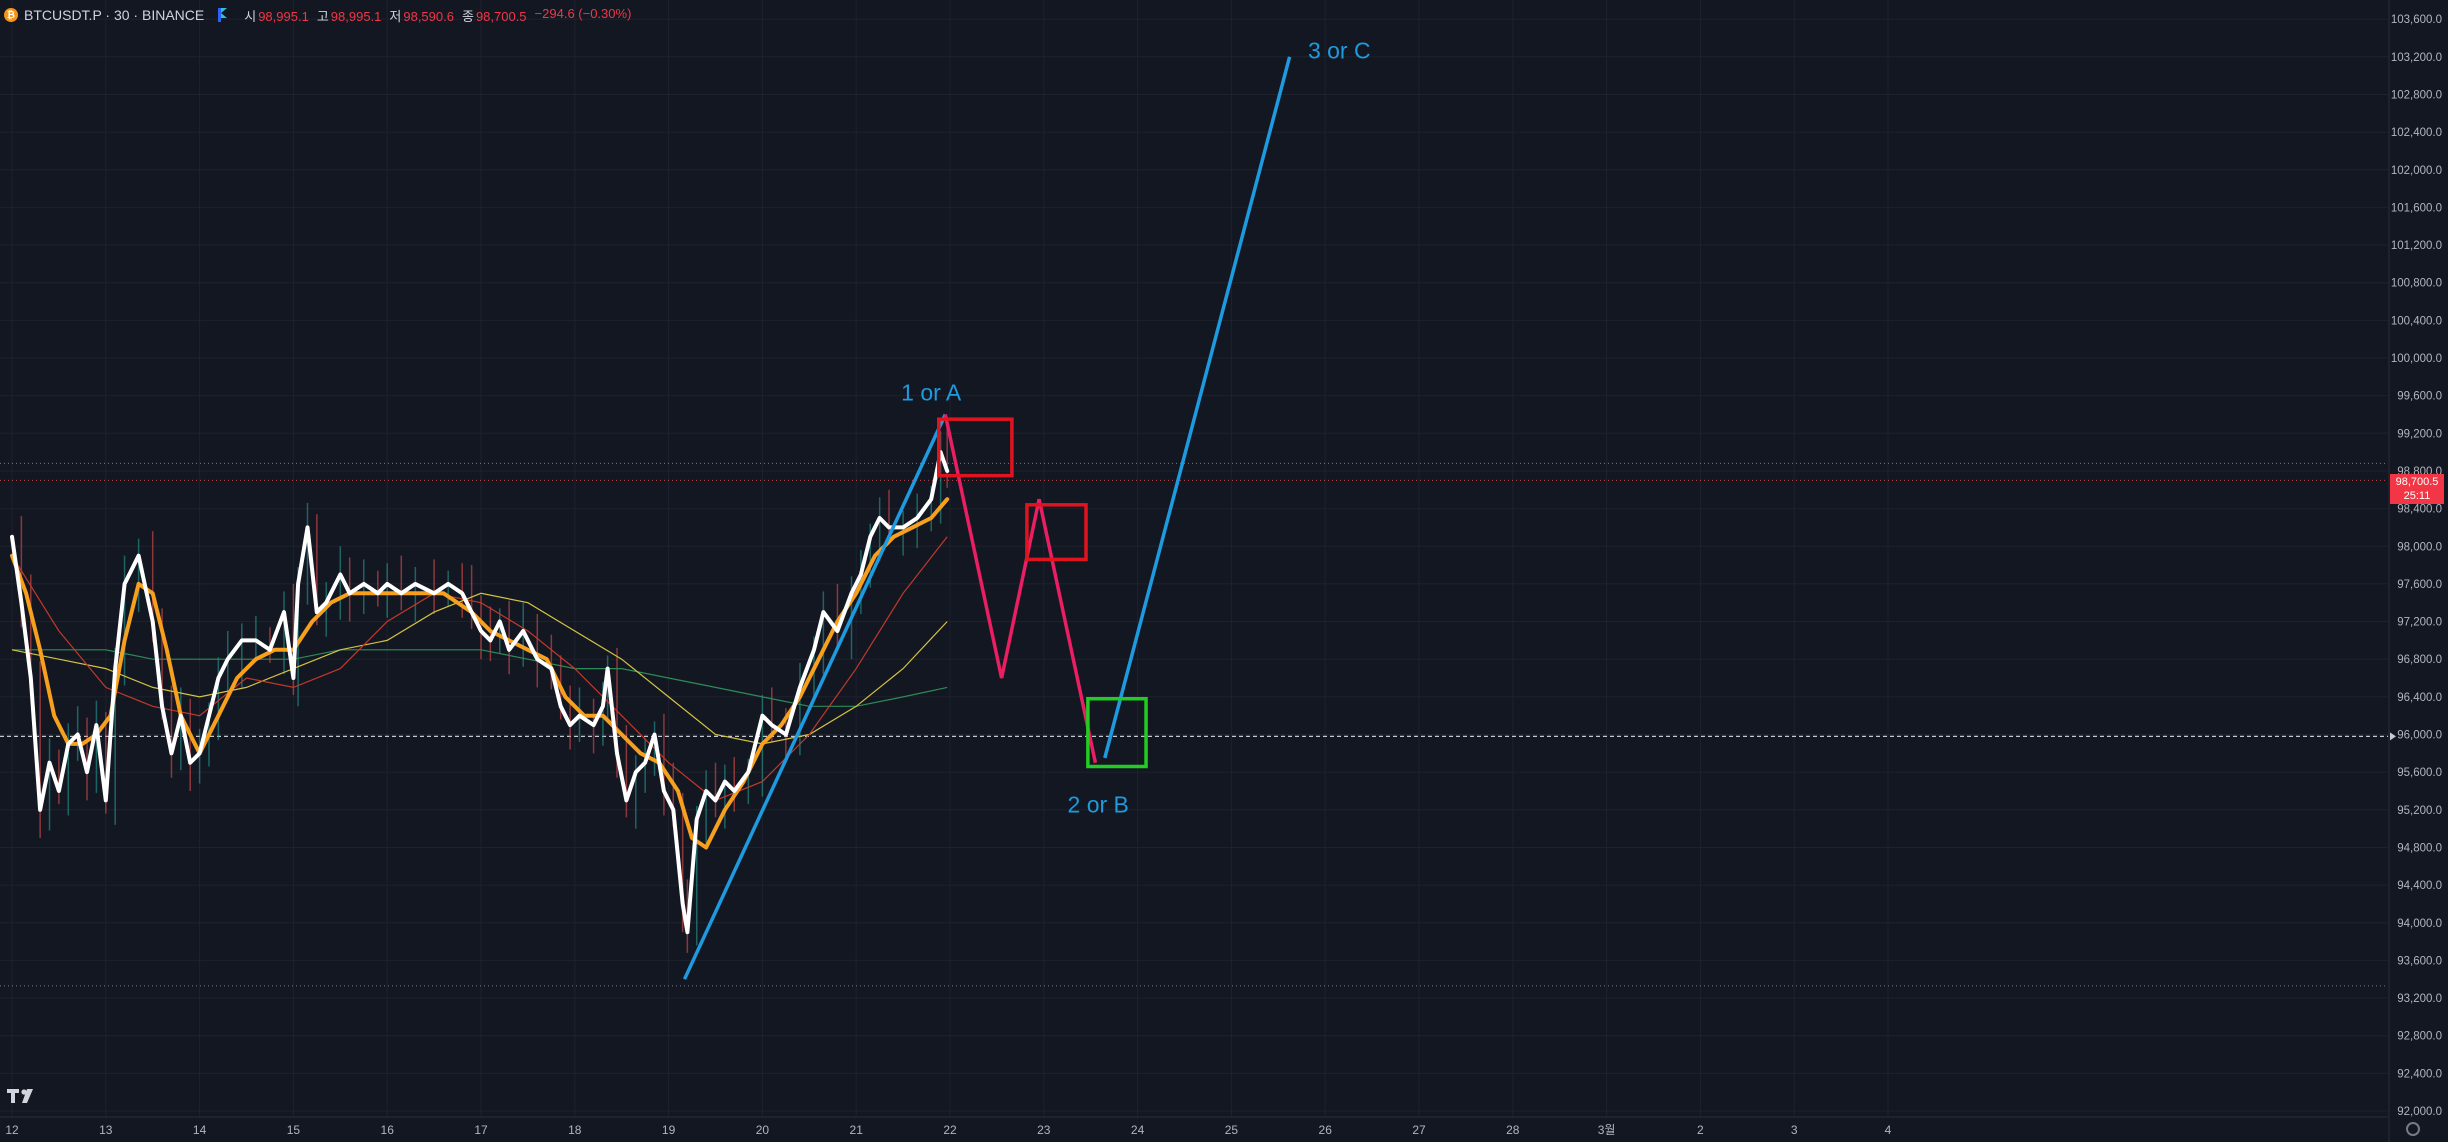 Image resolution: width=2448 pixels, height=1142 pixels. I want to click on price-tick-label: 102,400.0, so click(2416, 133).